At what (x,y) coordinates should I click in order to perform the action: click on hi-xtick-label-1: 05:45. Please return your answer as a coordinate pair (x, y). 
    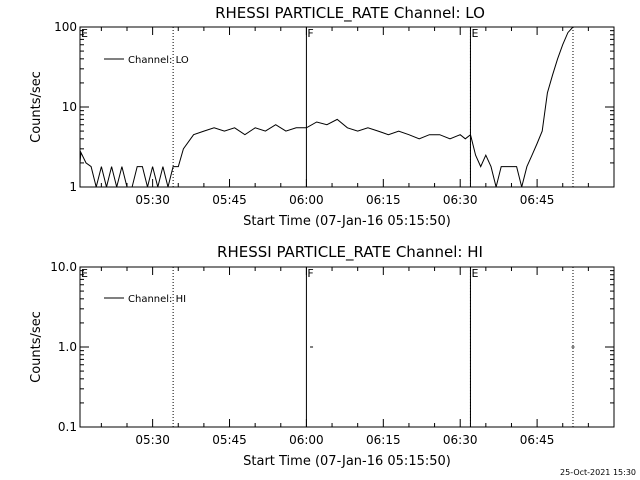
    Looking at the image, I should click on (229, 440).